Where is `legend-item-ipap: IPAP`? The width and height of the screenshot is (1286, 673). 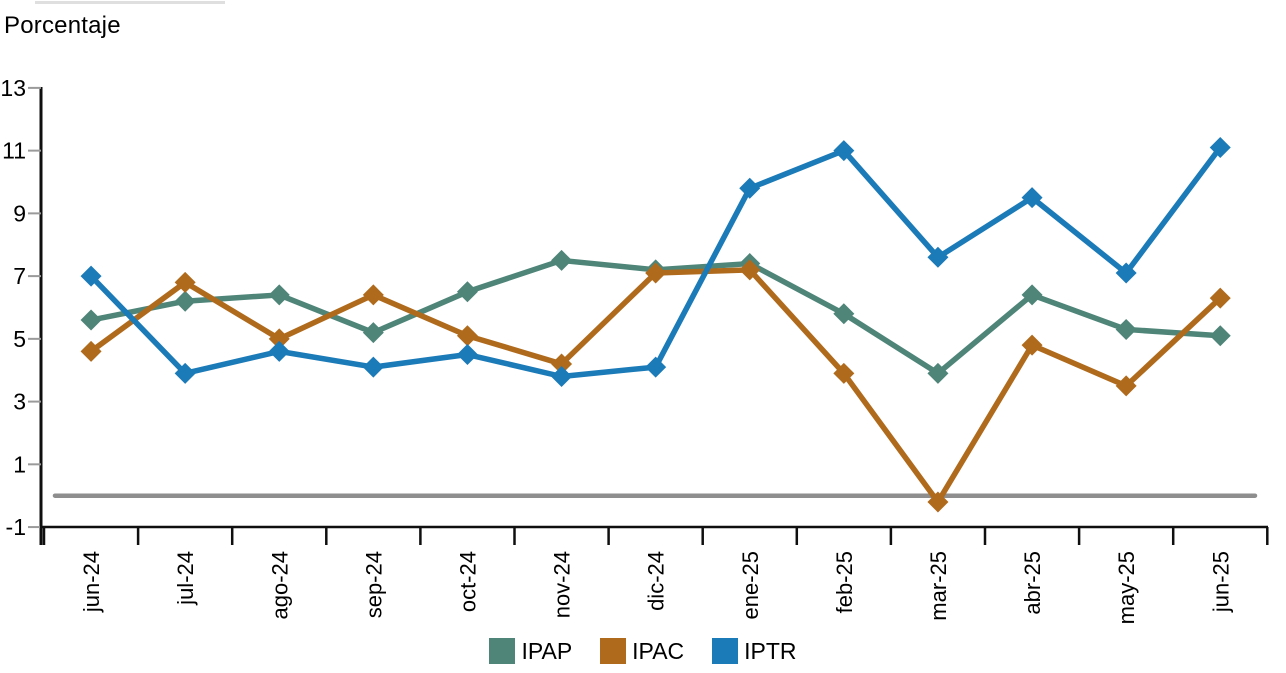 legend-item-ipap: IPAP is located at coordinates (530, 651).